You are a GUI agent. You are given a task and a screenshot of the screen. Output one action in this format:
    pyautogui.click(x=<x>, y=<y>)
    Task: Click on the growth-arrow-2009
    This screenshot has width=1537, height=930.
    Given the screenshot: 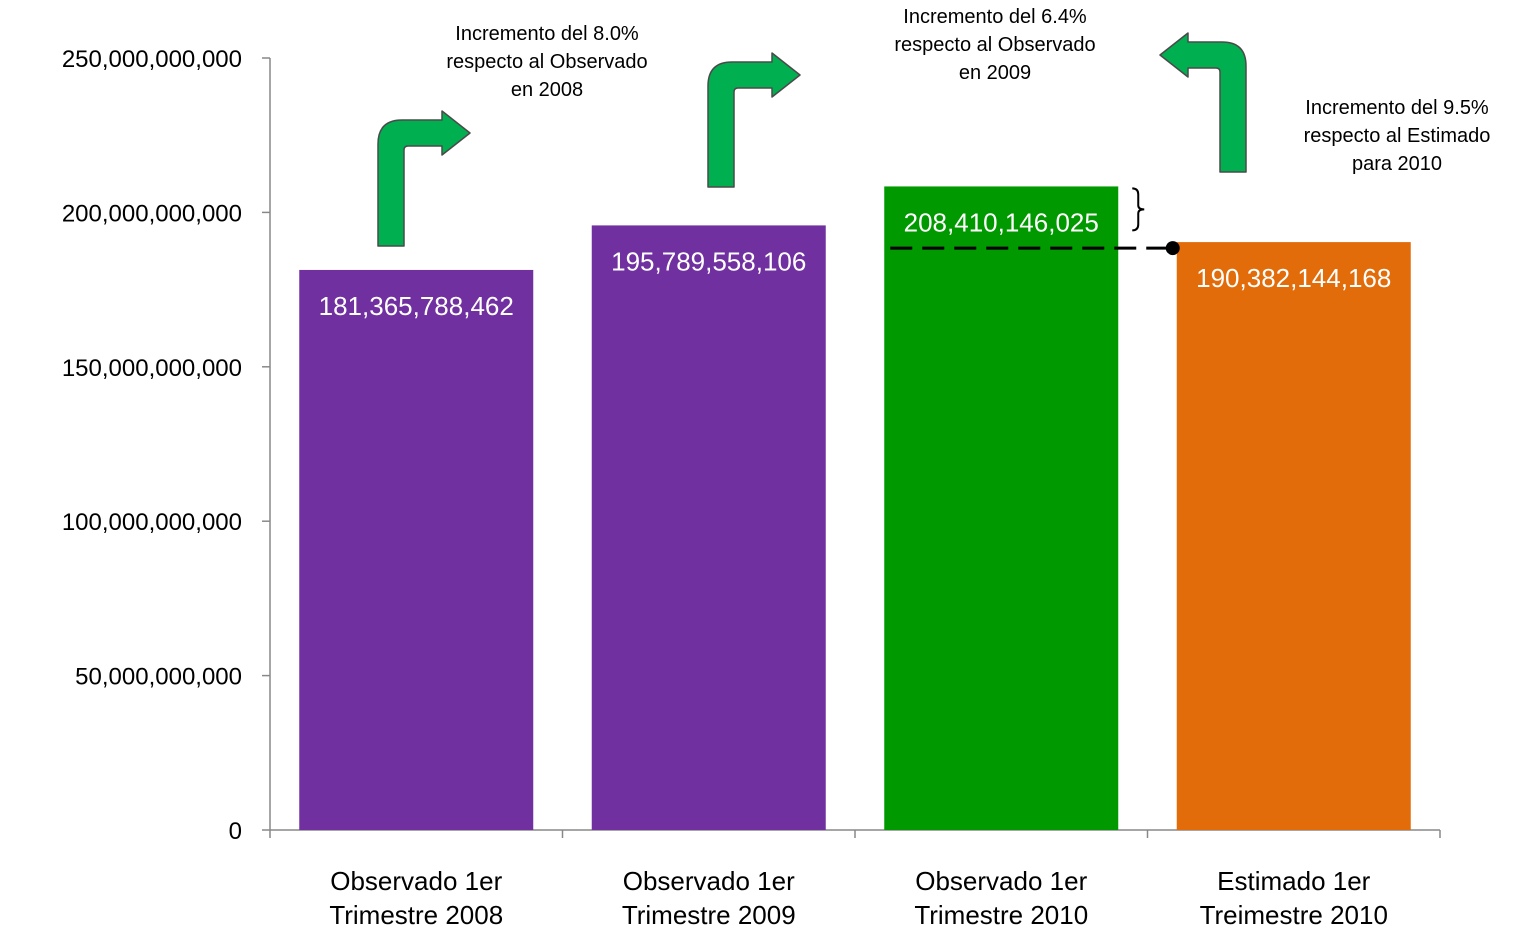 What is the action you would take?
    pyautogui.click(x=754, y=120)
    